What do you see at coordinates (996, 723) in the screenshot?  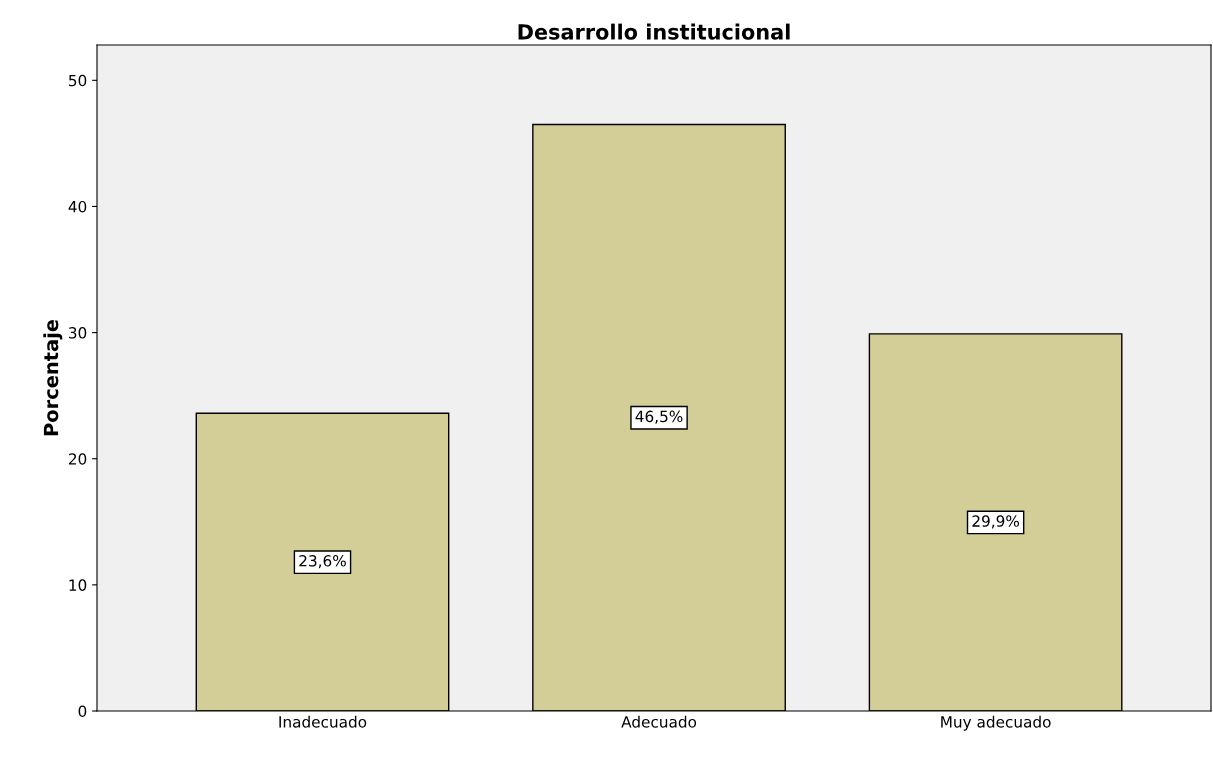 I see `x-tick-label: Muy adecuado` at bounding box center [996, 723].